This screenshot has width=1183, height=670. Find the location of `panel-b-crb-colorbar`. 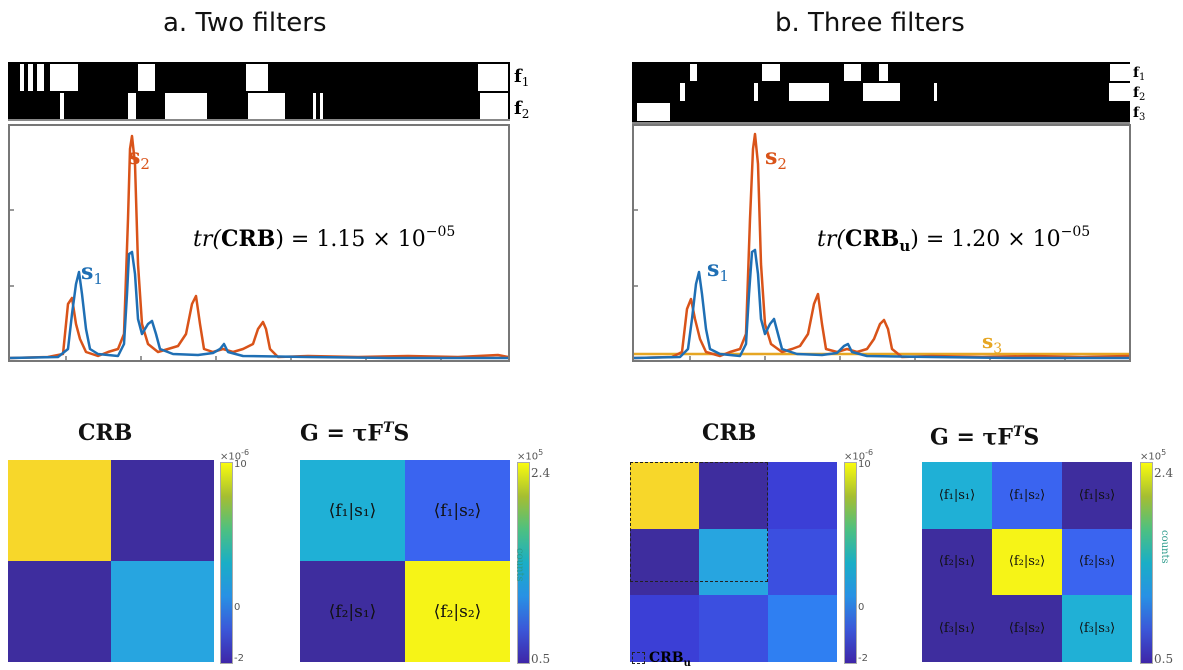

panel-b-crb-colorbar is located at coordinates (850, 563).